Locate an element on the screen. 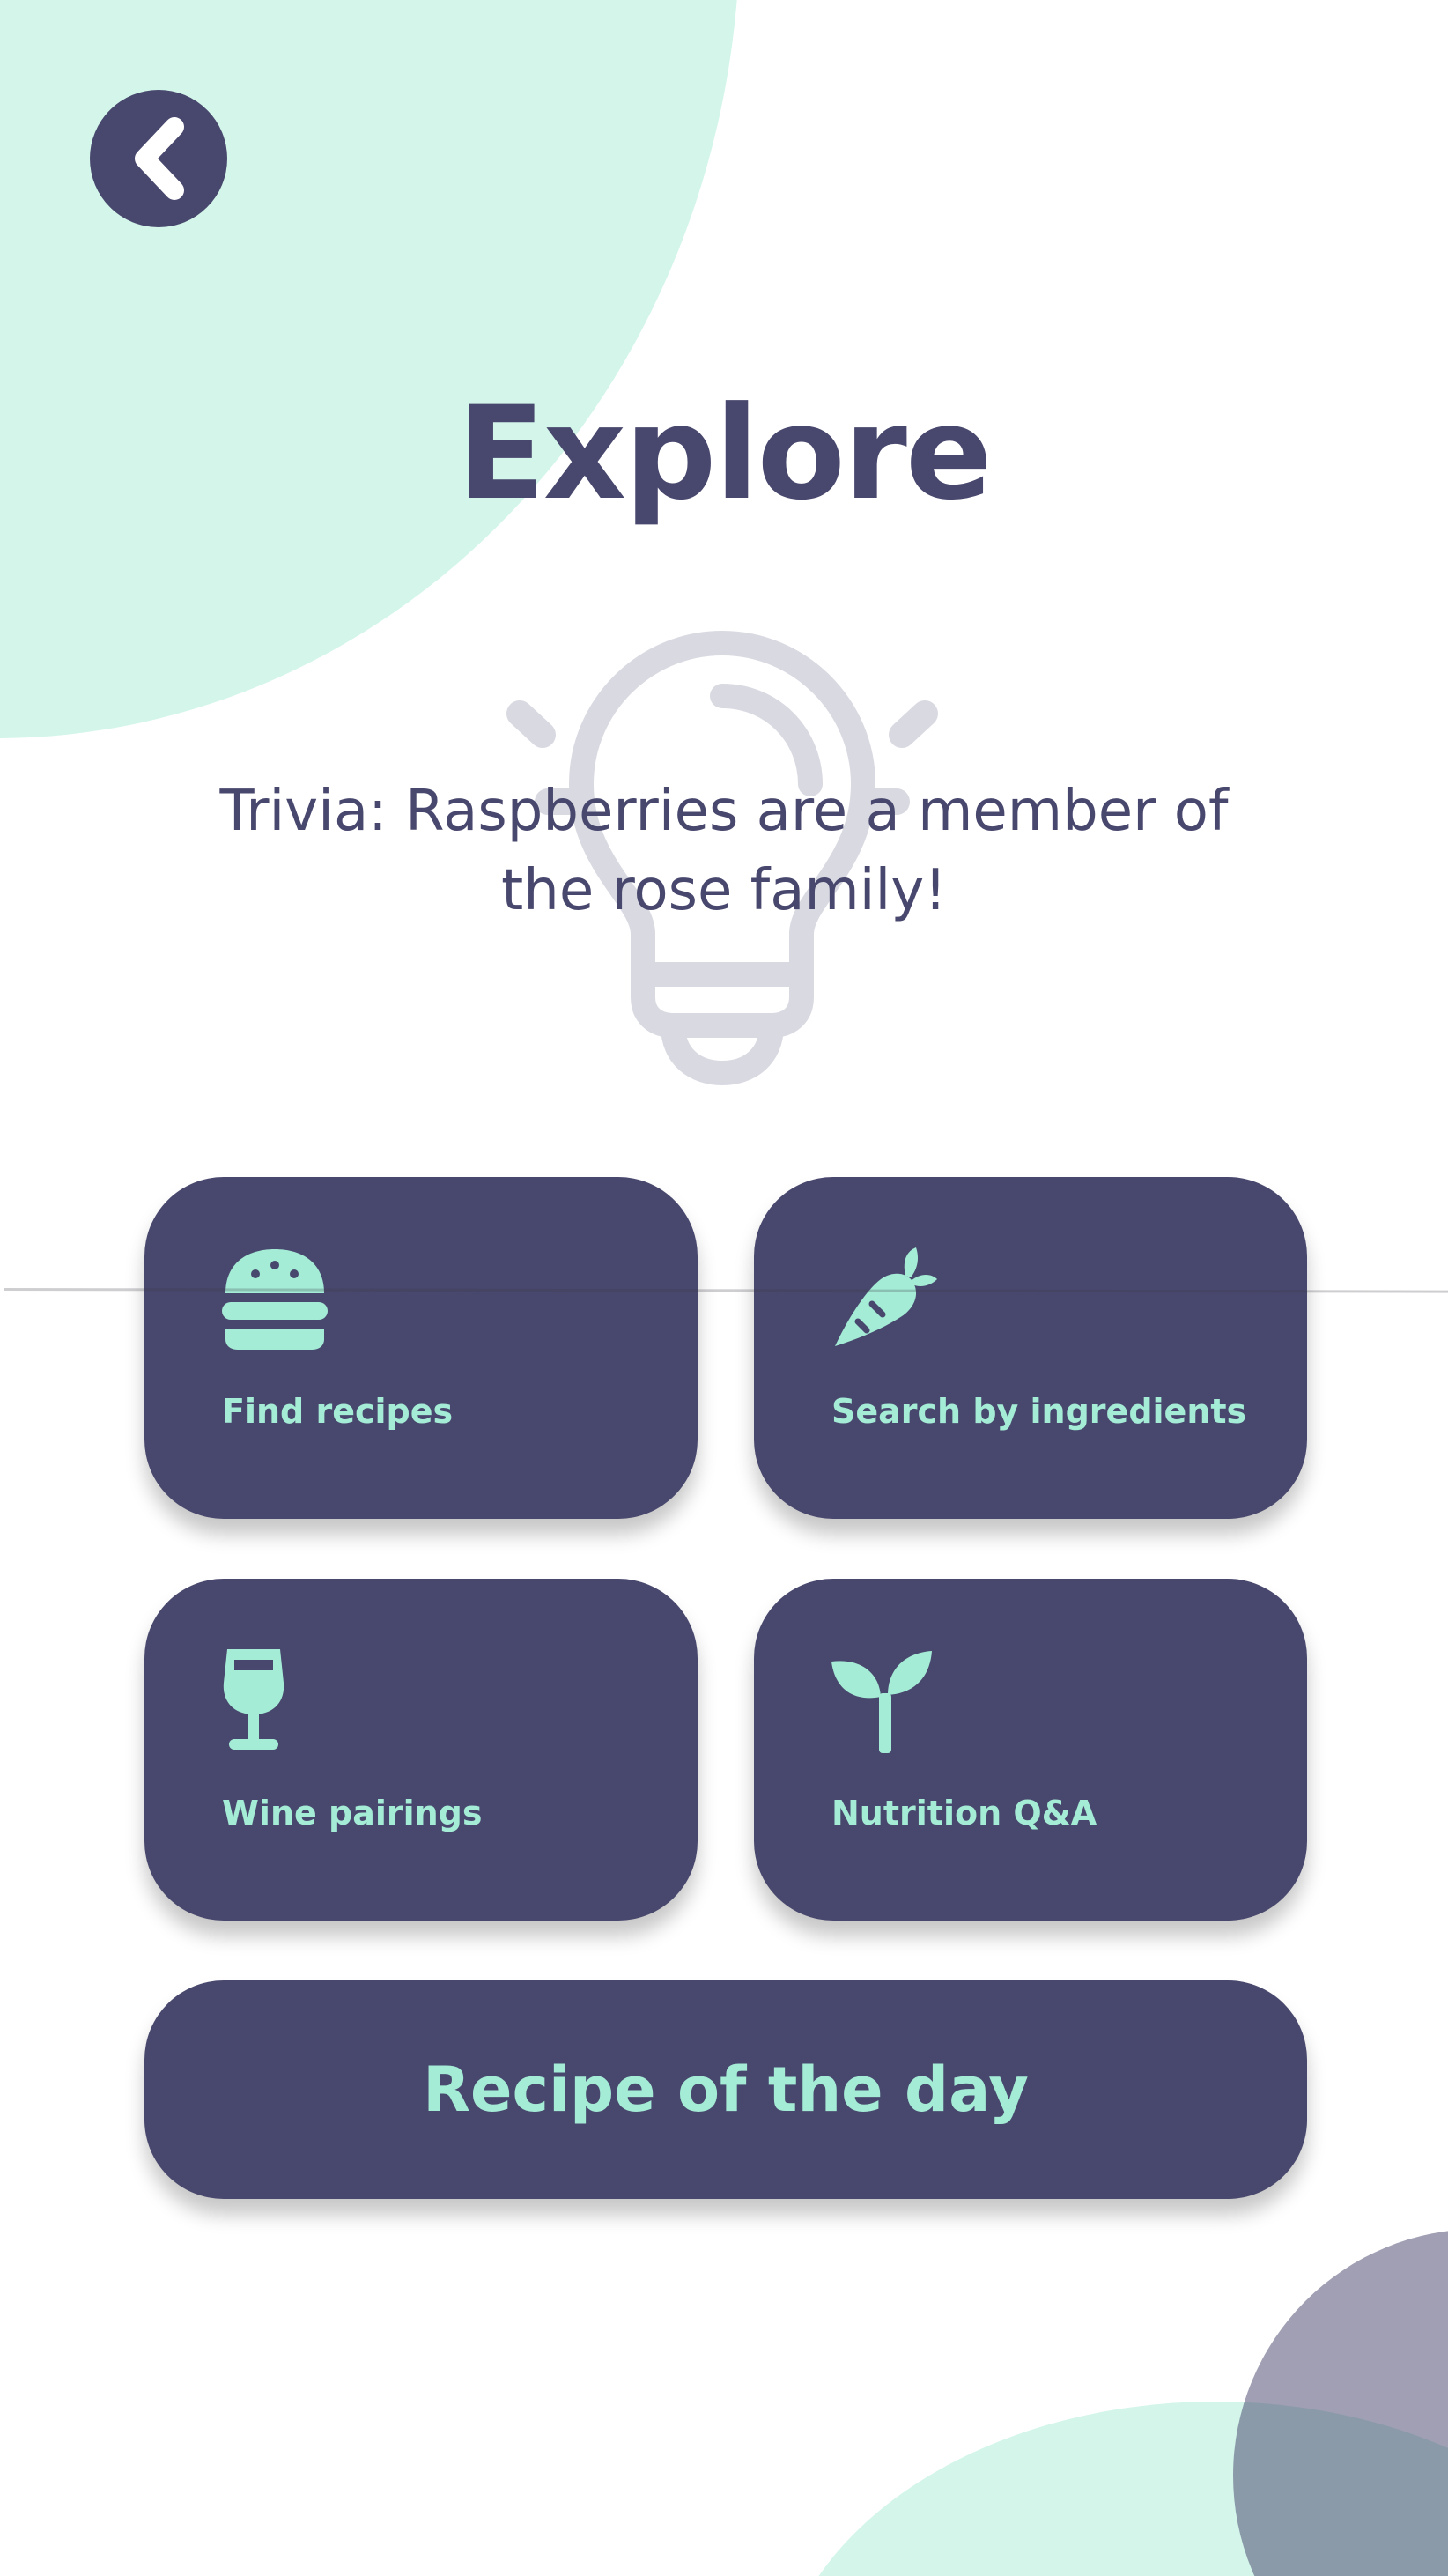  find-recipes-label: Find recipes is located at coordinates (338, 1412).